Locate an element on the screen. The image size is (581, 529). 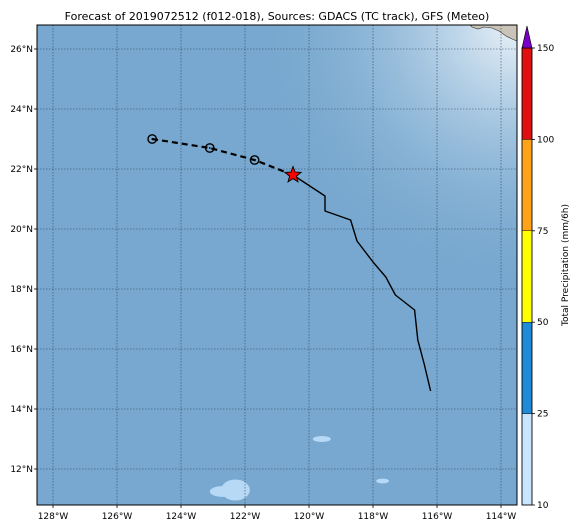
lat-tick-label: 16°N is located at coordinates (21, 350).